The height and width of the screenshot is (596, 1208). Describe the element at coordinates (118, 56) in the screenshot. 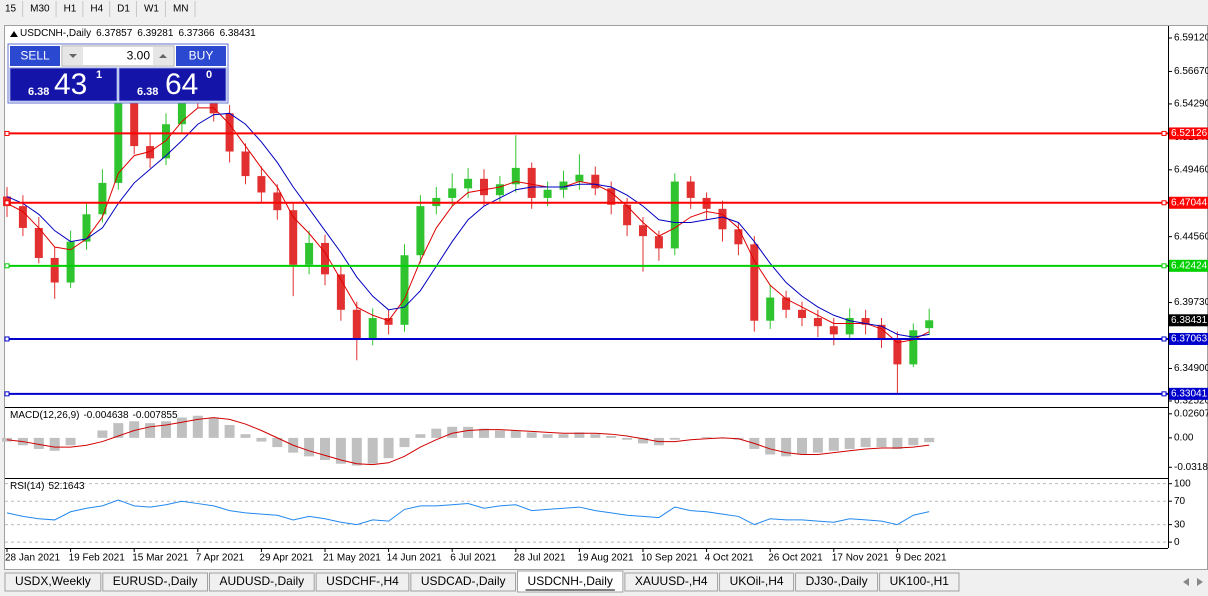

I see `lot-field` at that location.